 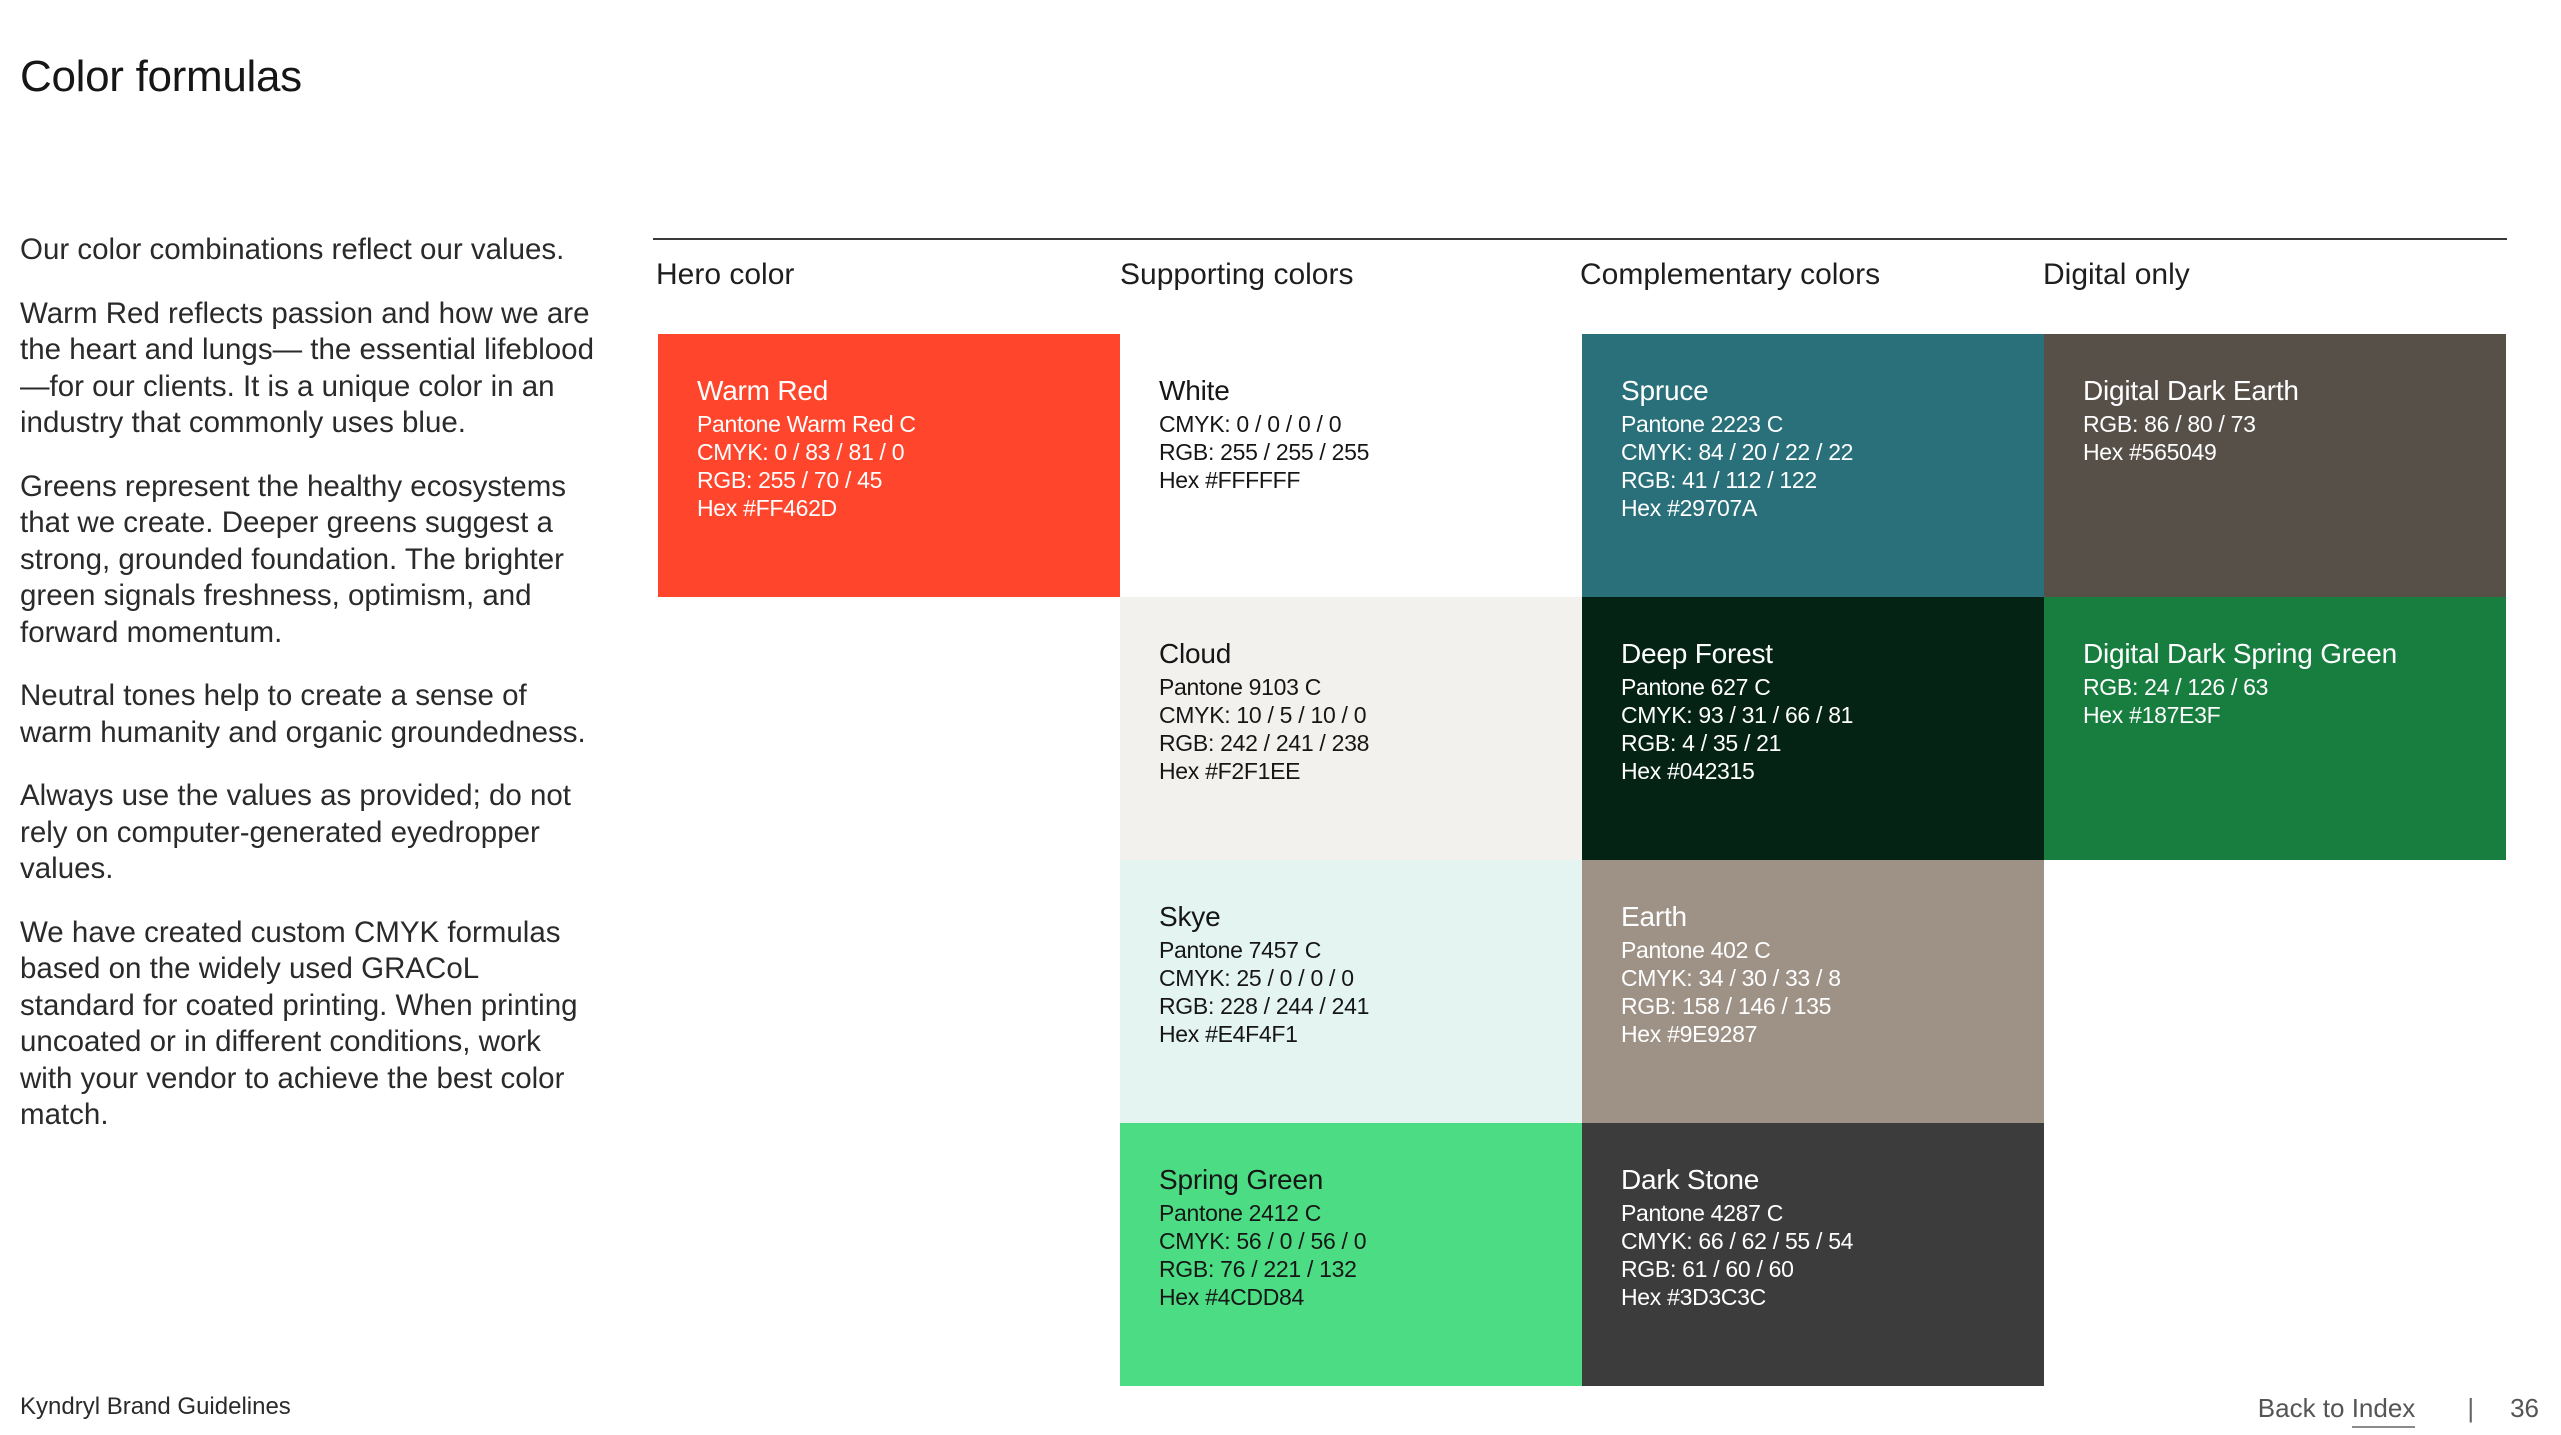 I want to click on swatch-cmyk: CMYK: 84 / 20 / 22 / 22, so click(x=1737, y=452).